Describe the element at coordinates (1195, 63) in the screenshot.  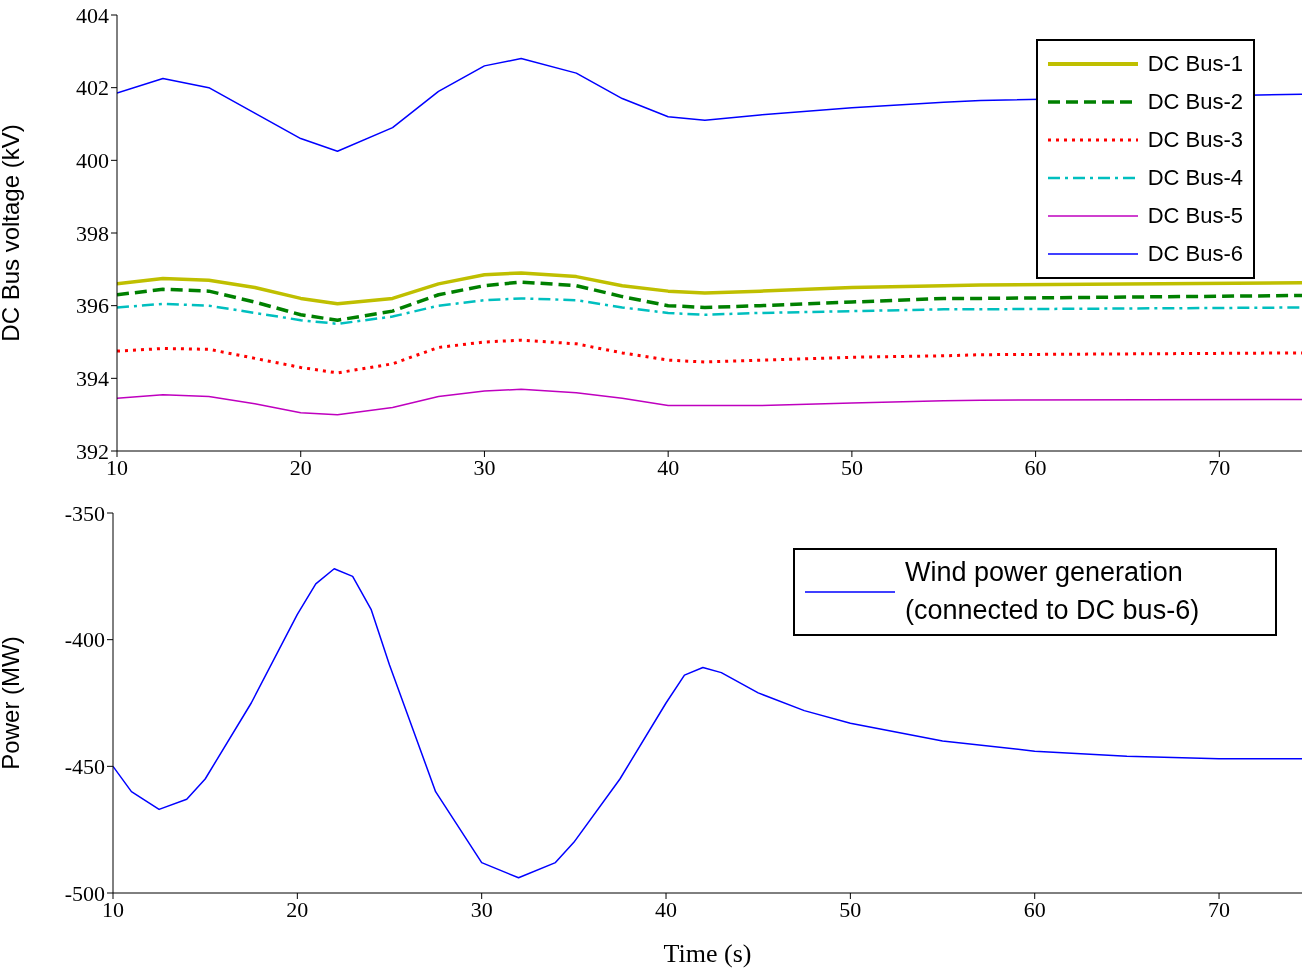
I see `legend-label: DC Bus-1` at that location.